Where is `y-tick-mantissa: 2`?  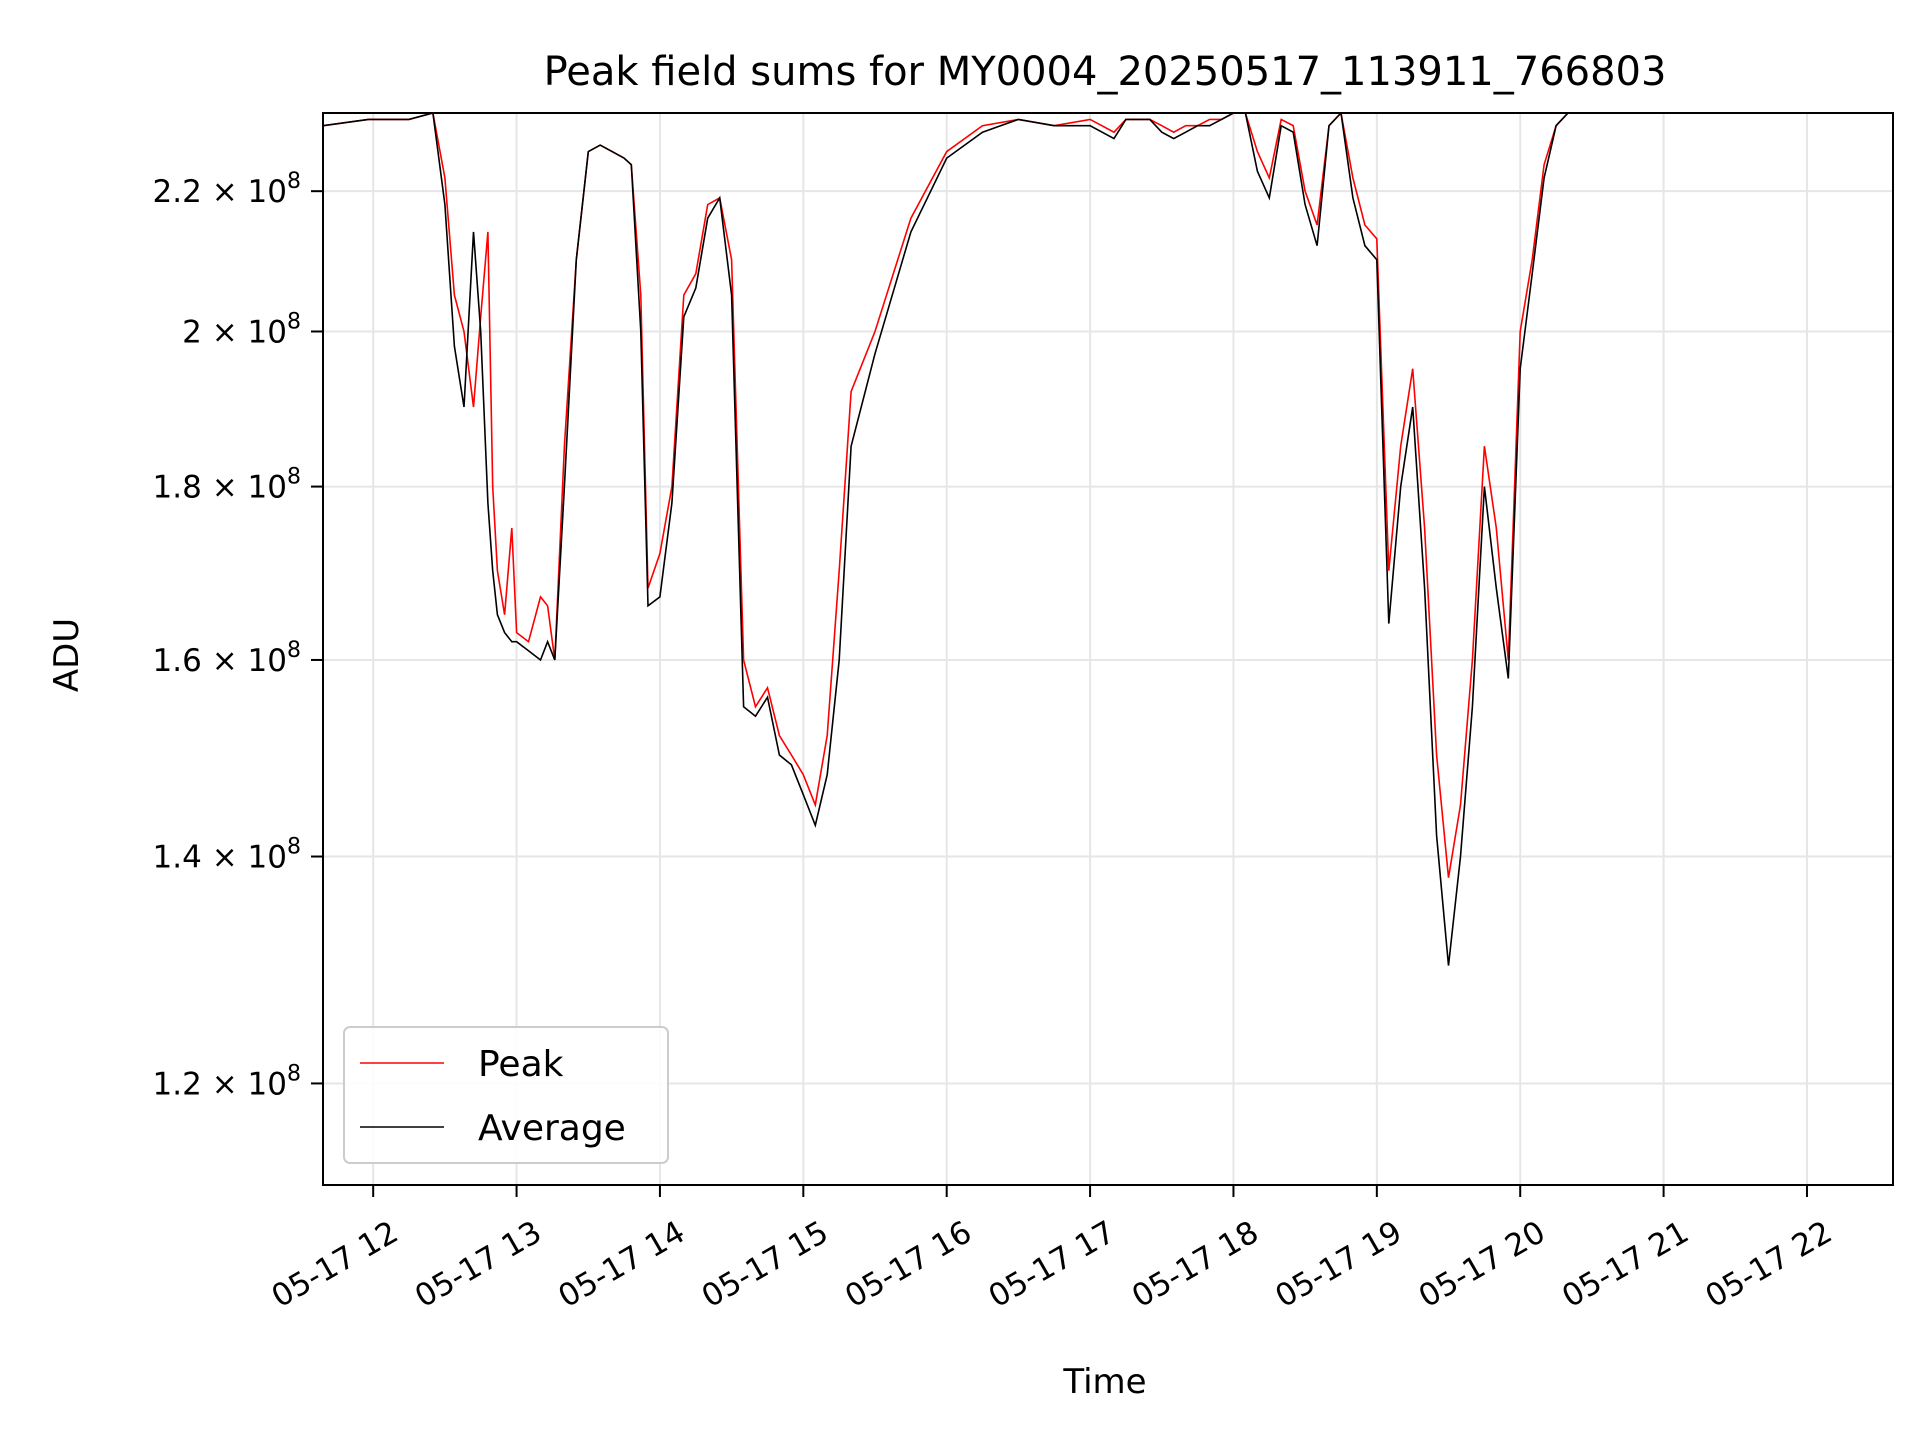 y-tick-mantissa: 2 is located at coordinates (192, 332).